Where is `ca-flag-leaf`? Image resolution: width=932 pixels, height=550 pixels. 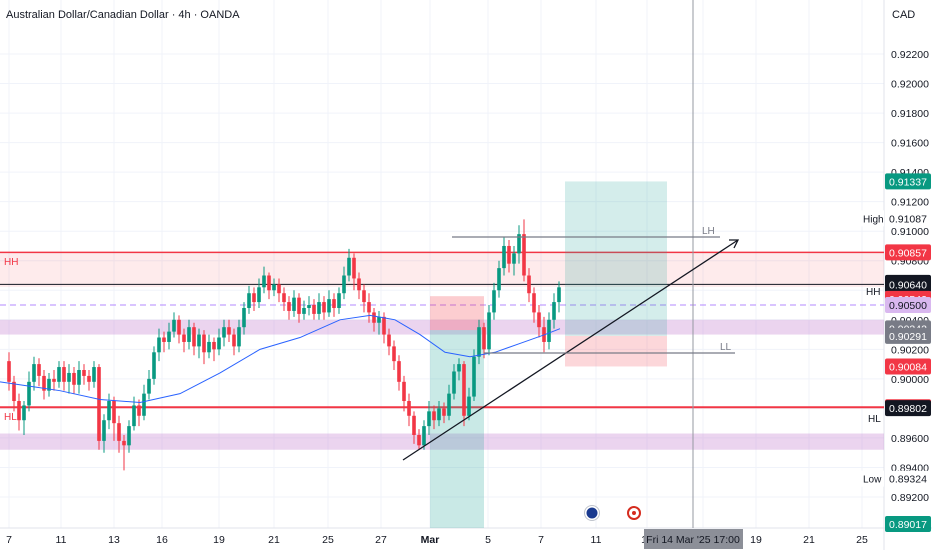
ca-flag-leaf is located at coordinates (634, 513).